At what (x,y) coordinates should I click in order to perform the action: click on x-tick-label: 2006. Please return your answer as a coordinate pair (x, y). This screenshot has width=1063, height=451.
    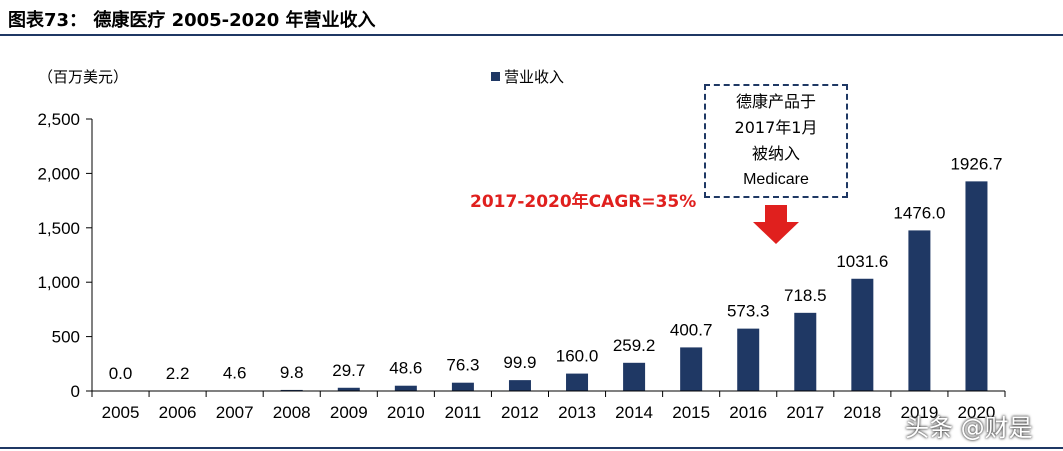
    Looking at the image, I should click on (178, 412).